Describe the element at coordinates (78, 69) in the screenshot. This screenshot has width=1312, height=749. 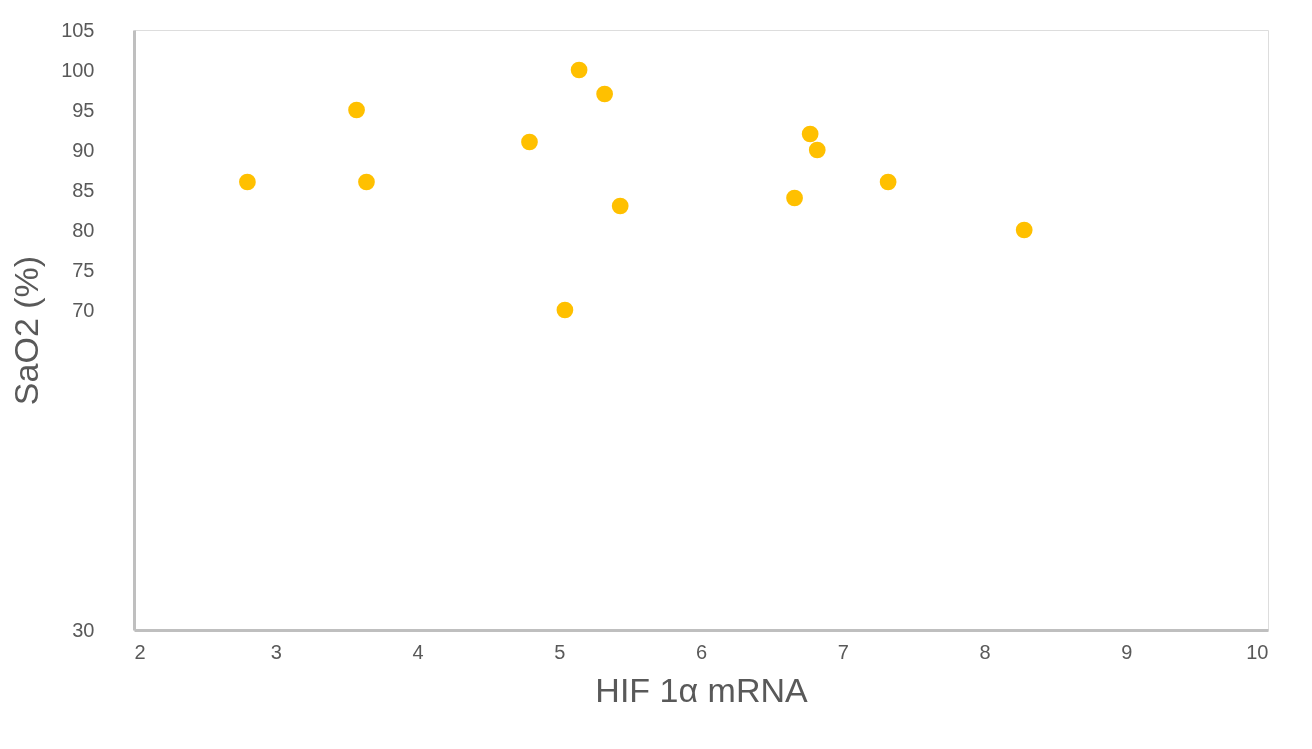
I see `y-tick-label: 100` at that location.